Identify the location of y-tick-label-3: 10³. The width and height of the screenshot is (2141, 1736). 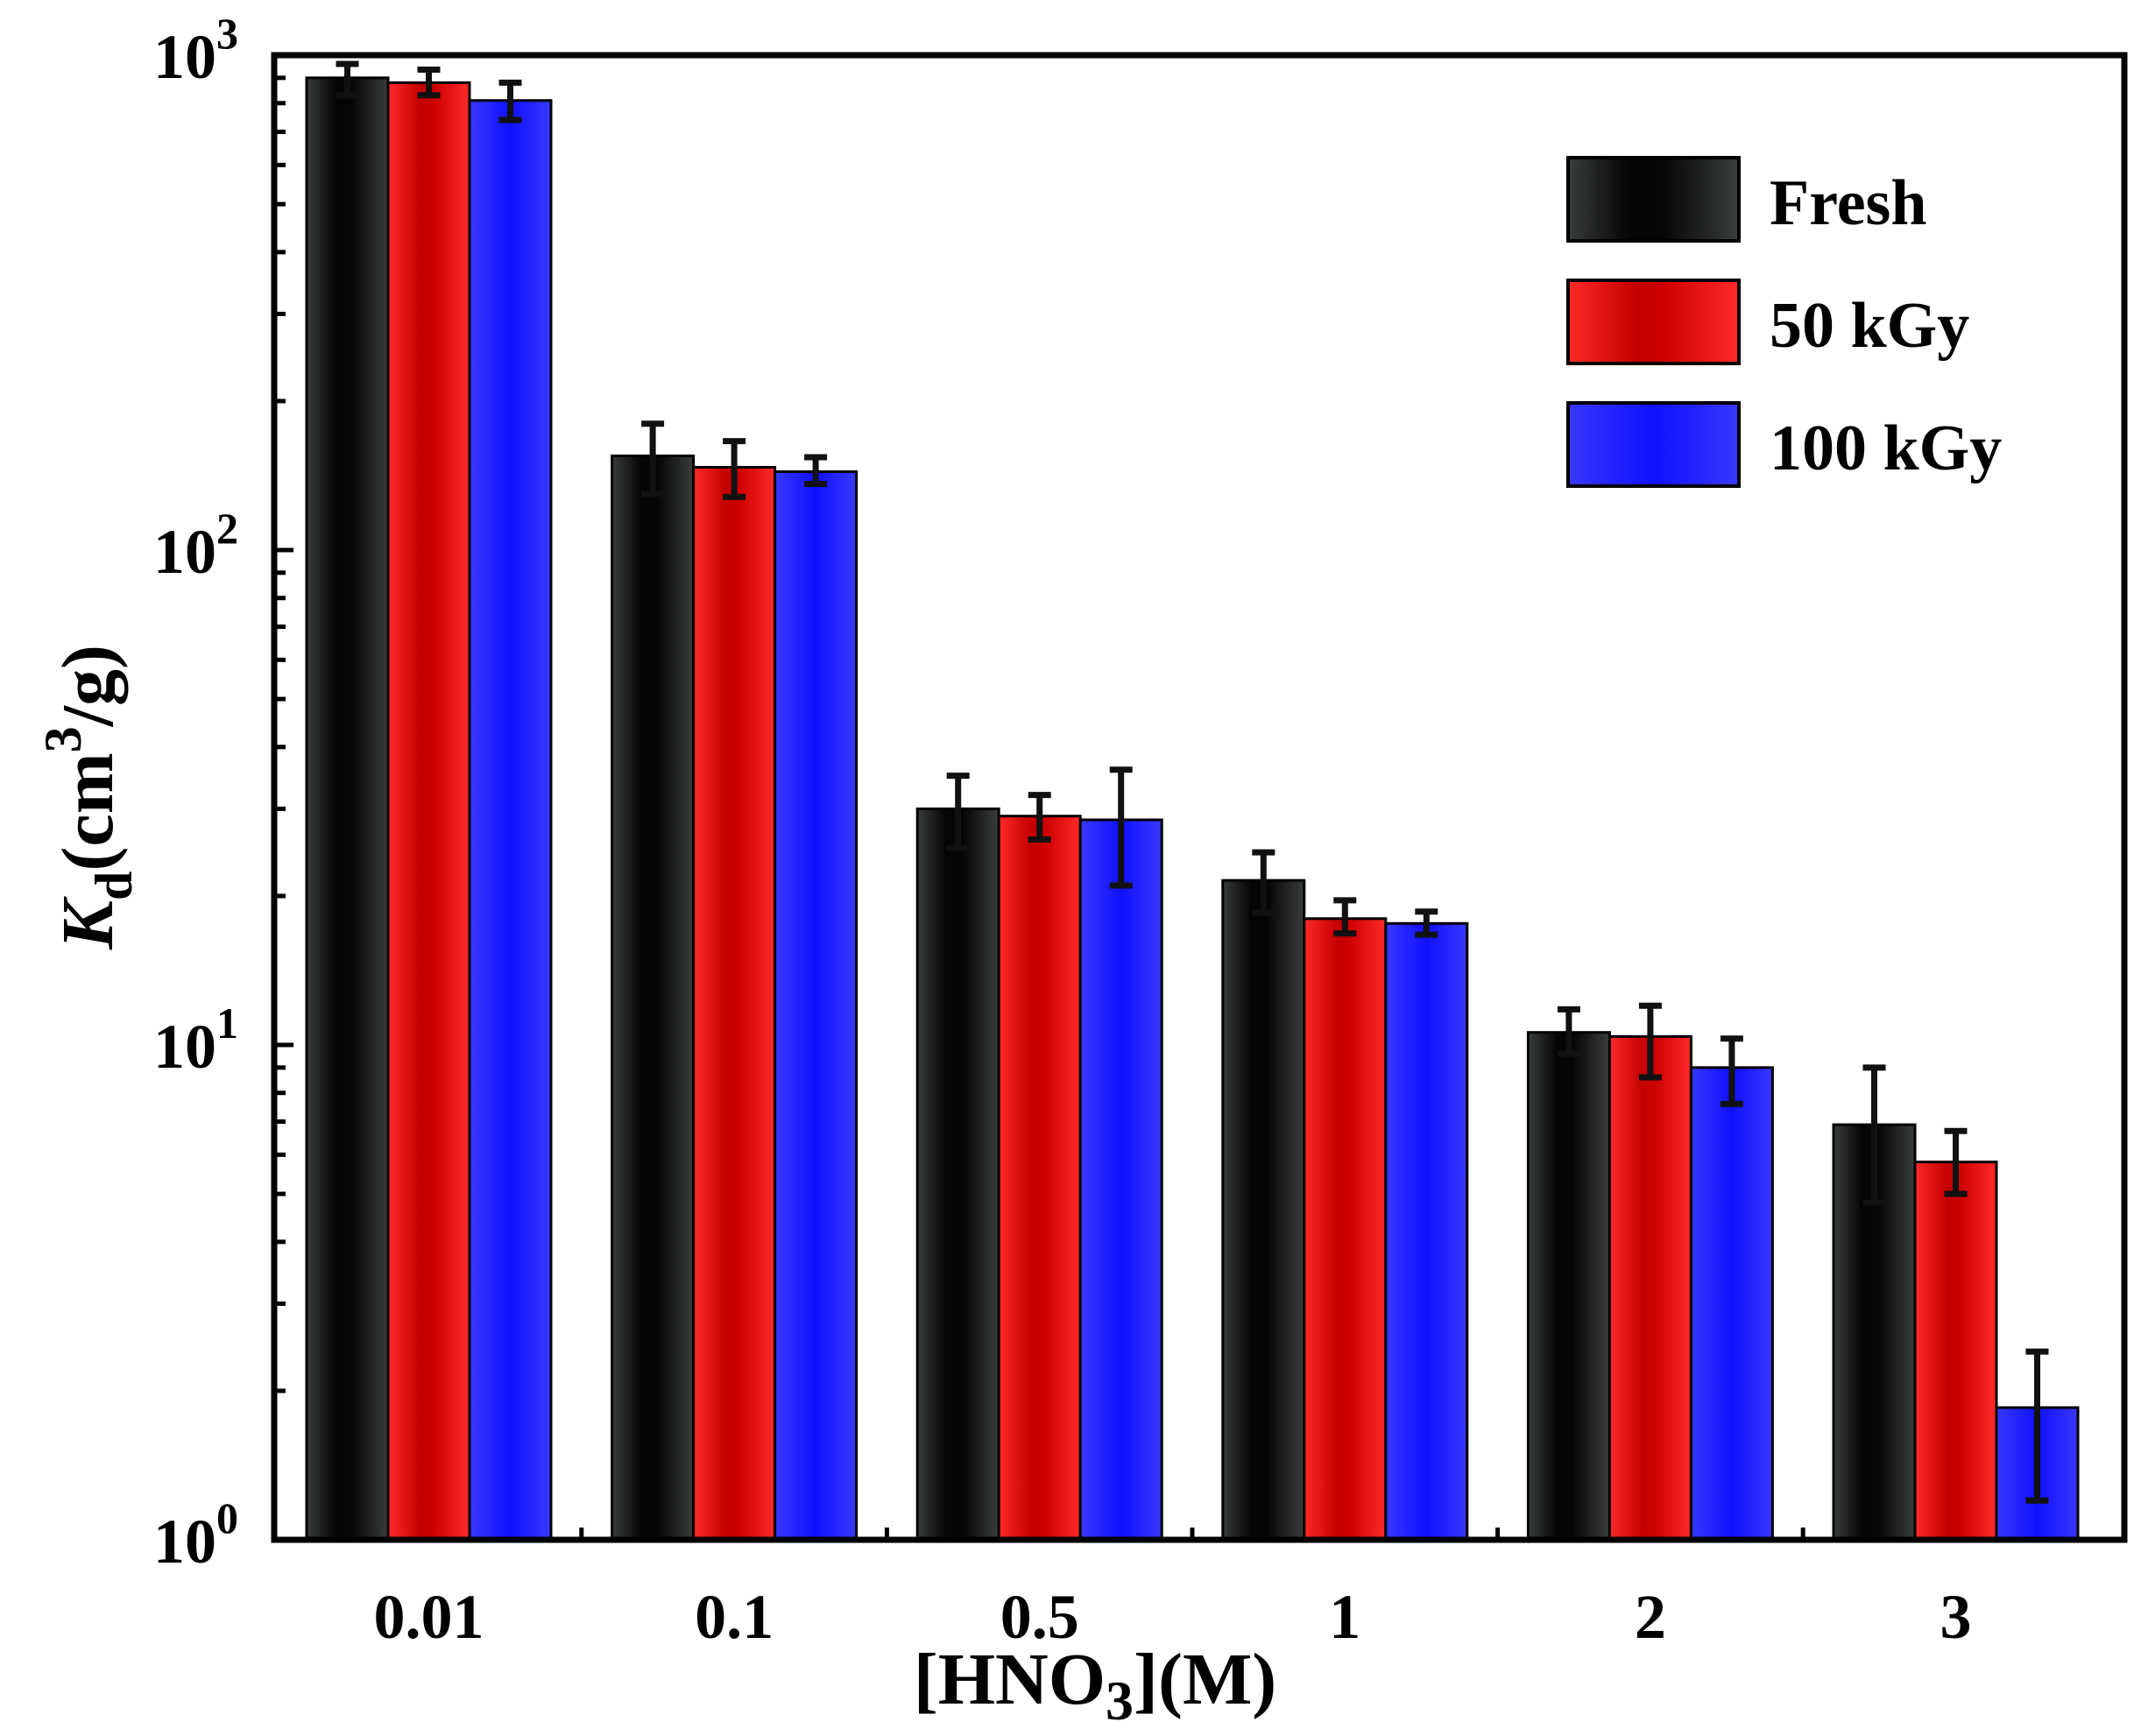
(195, 50).